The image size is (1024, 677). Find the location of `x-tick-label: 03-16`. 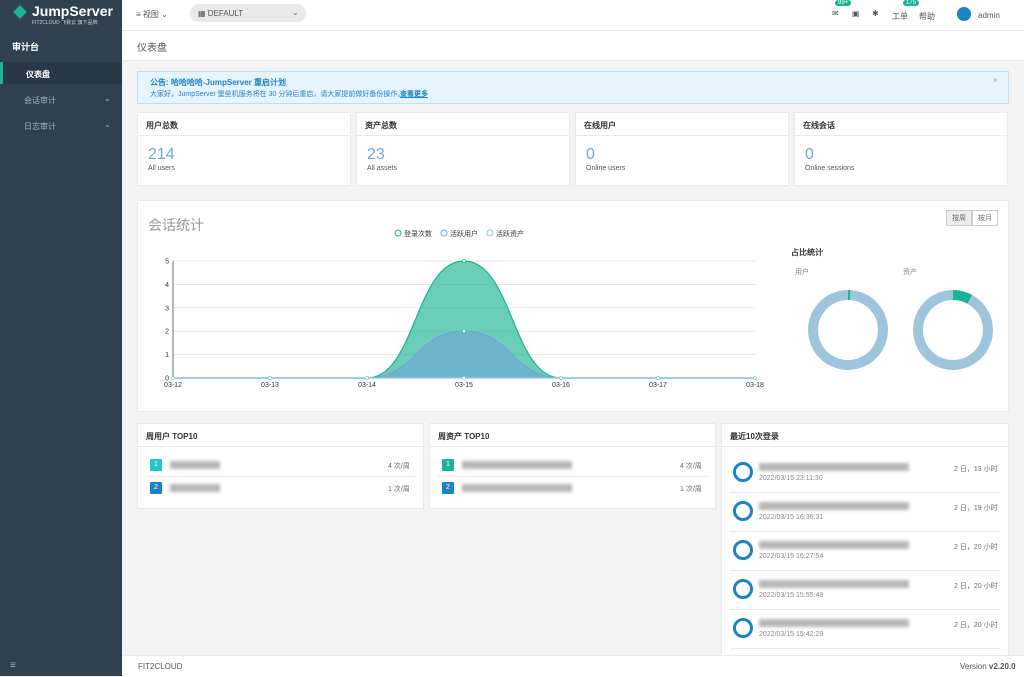

x-tick-label: 03-16 is located at coordinates (561, 385).